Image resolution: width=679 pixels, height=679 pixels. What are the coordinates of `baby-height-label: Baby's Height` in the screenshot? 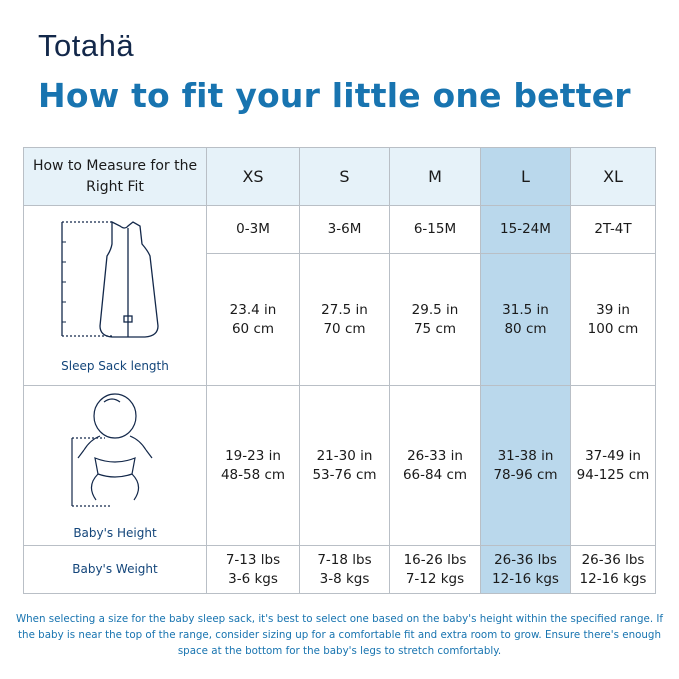 It's located at (115, 533).